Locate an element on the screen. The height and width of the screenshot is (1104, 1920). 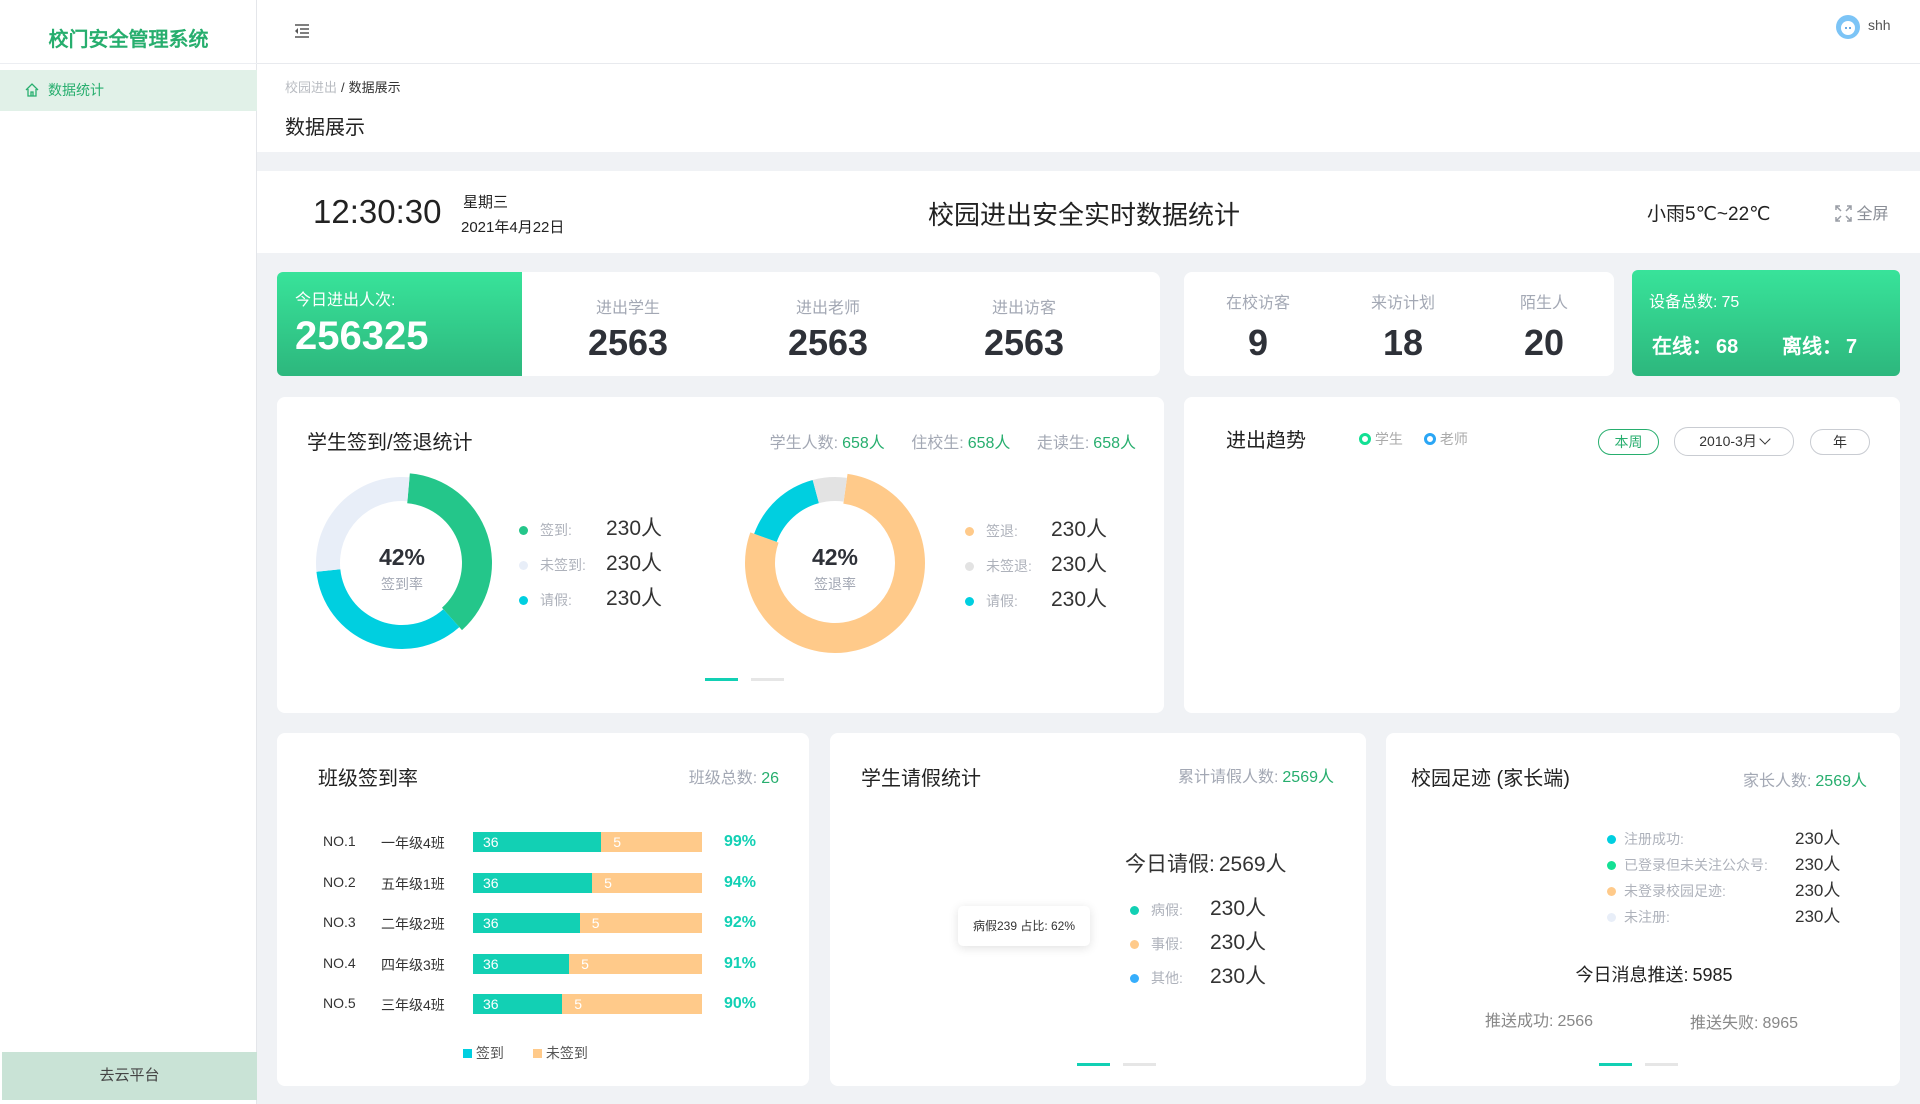
students-label: 进出学生 is located at coordinates (628, 308).